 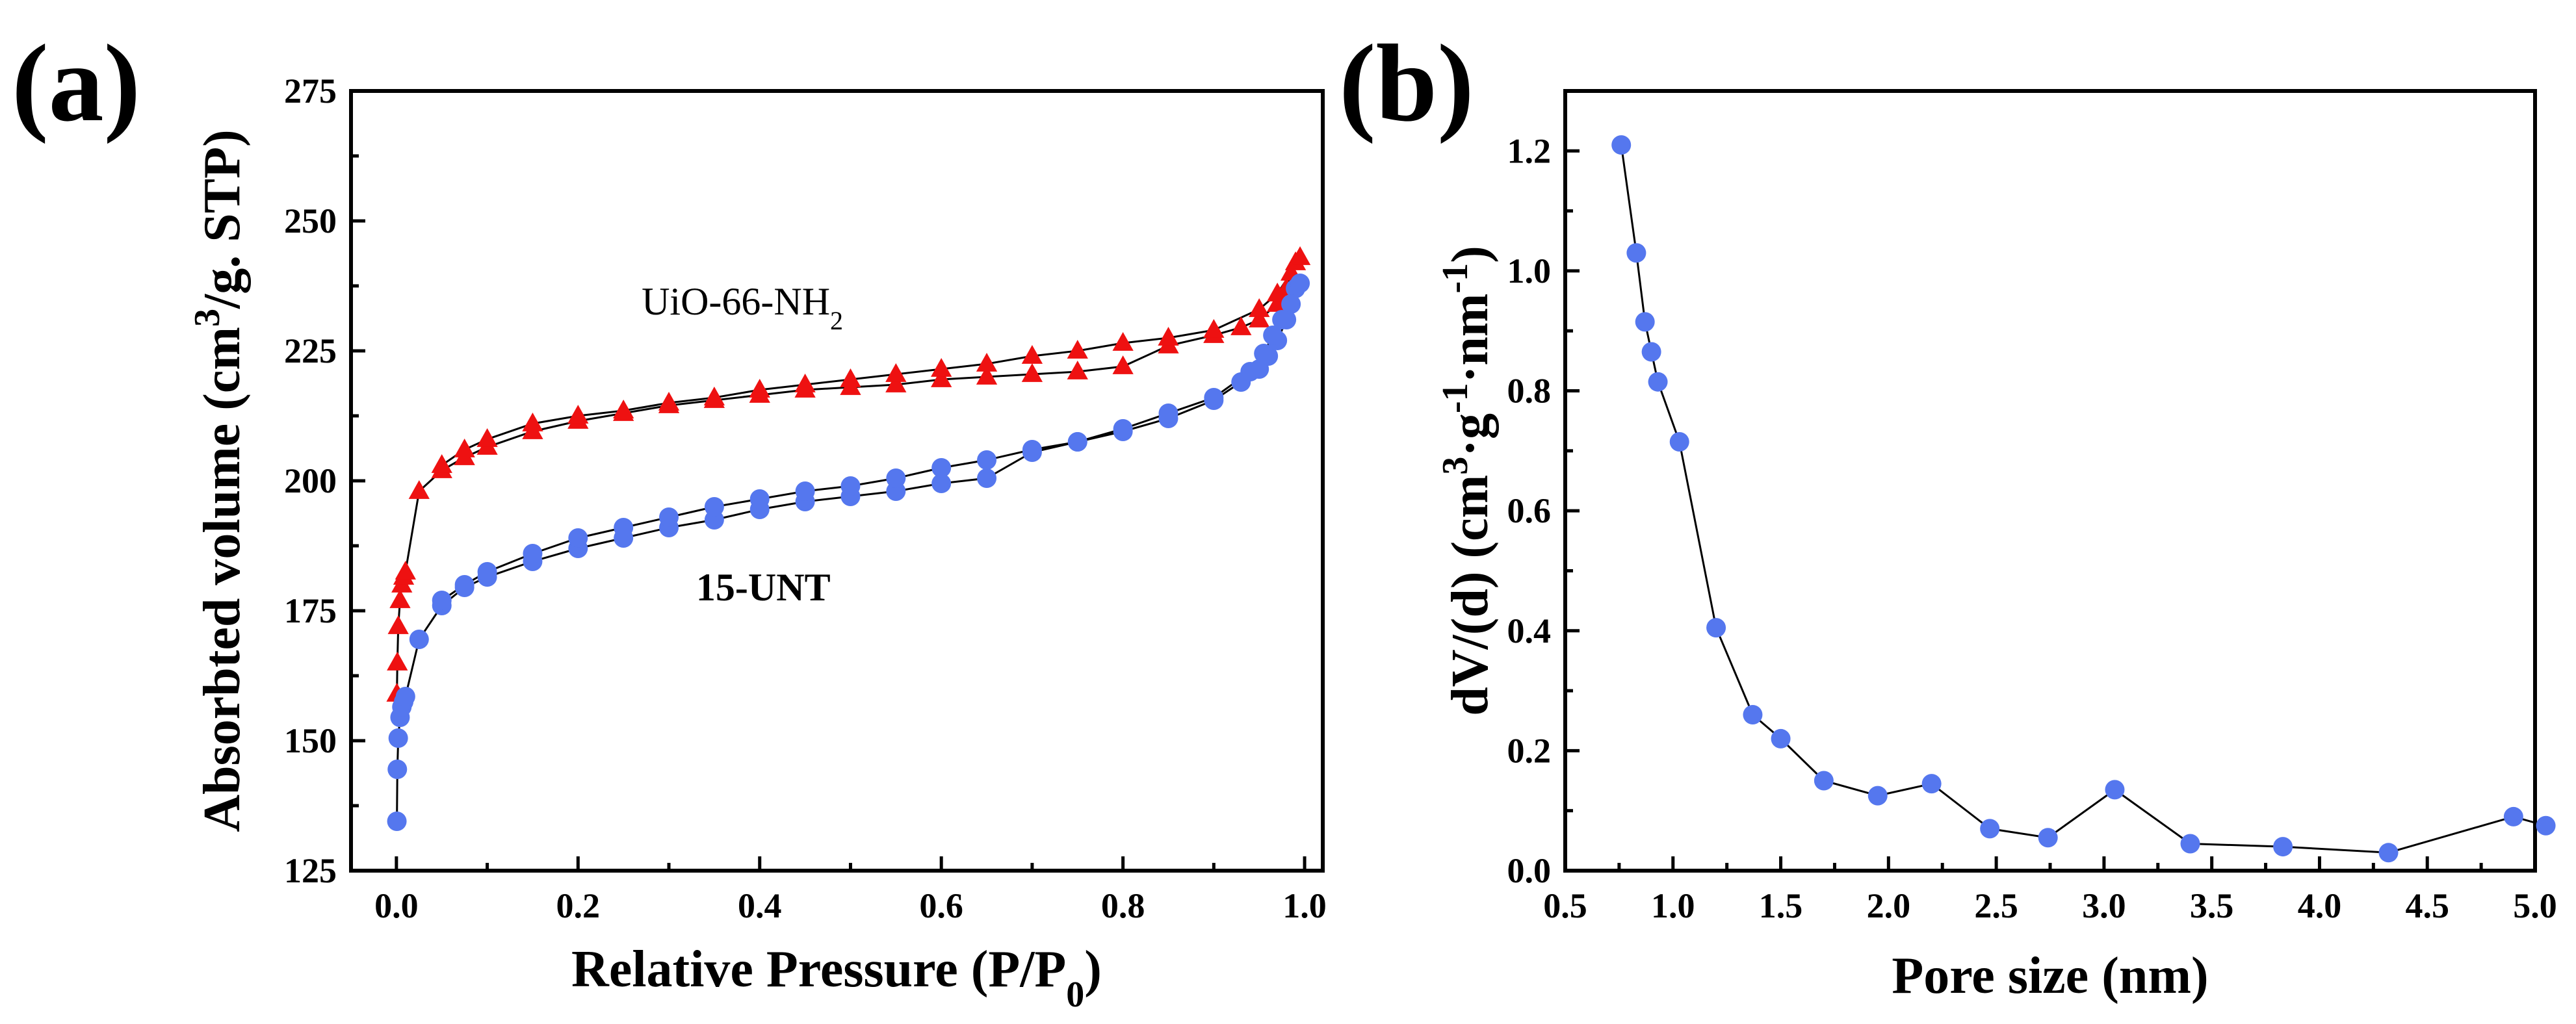 What do you see at coordinates (1529, 870) in the screenshot?
I see `panel-b-y-tick-label: 0.0` at bounding box center [1529, 870].